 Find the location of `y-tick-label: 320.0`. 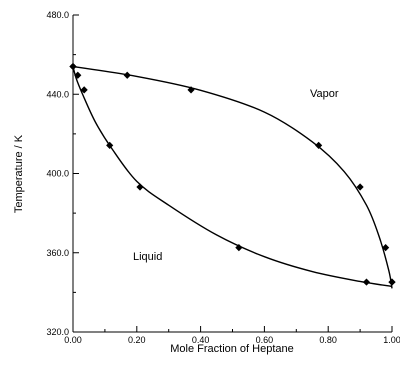

y-tick-label: 320.0 is located at coordinates (57, 332).